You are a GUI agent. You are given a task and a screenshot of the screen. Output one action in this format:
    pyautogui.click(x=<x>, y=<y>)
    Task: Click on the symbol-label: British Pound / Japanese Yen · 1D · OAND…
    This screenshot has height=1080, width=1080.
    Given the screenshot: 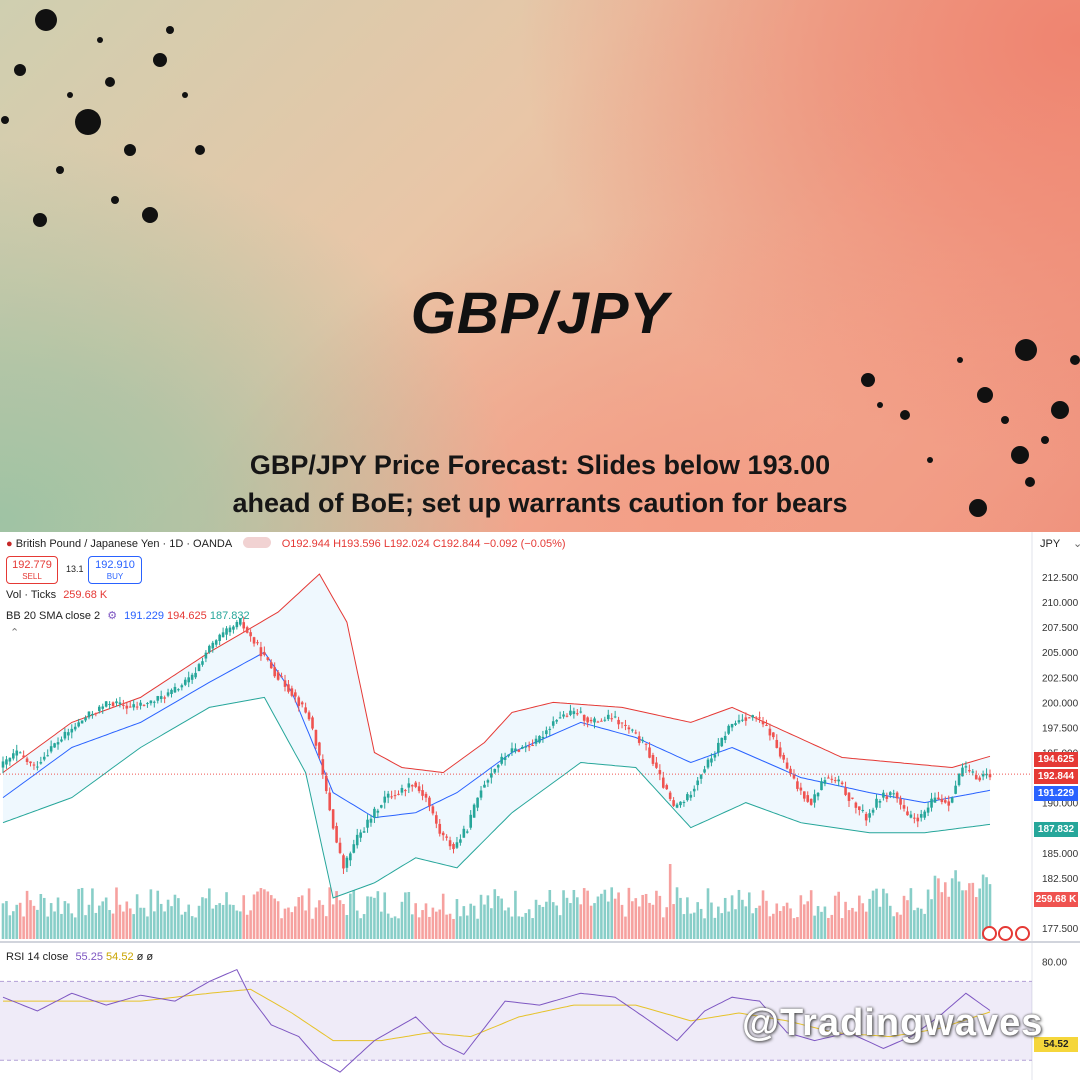 What is the action you would take?
    pyautogui.click(x=123, y=544)
    